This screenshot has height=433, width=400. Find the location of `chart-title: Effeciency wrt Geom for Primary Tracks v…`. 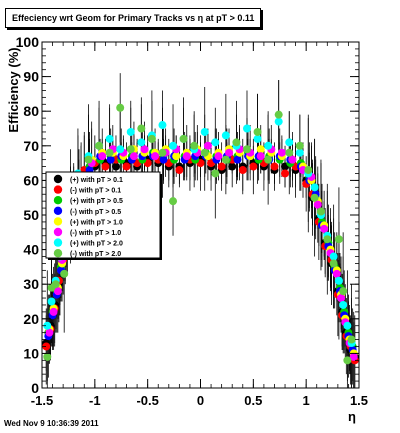

chart-title: Effeciency wrt Geom for Primary Tracks v… is located at coordinates (133, 18).